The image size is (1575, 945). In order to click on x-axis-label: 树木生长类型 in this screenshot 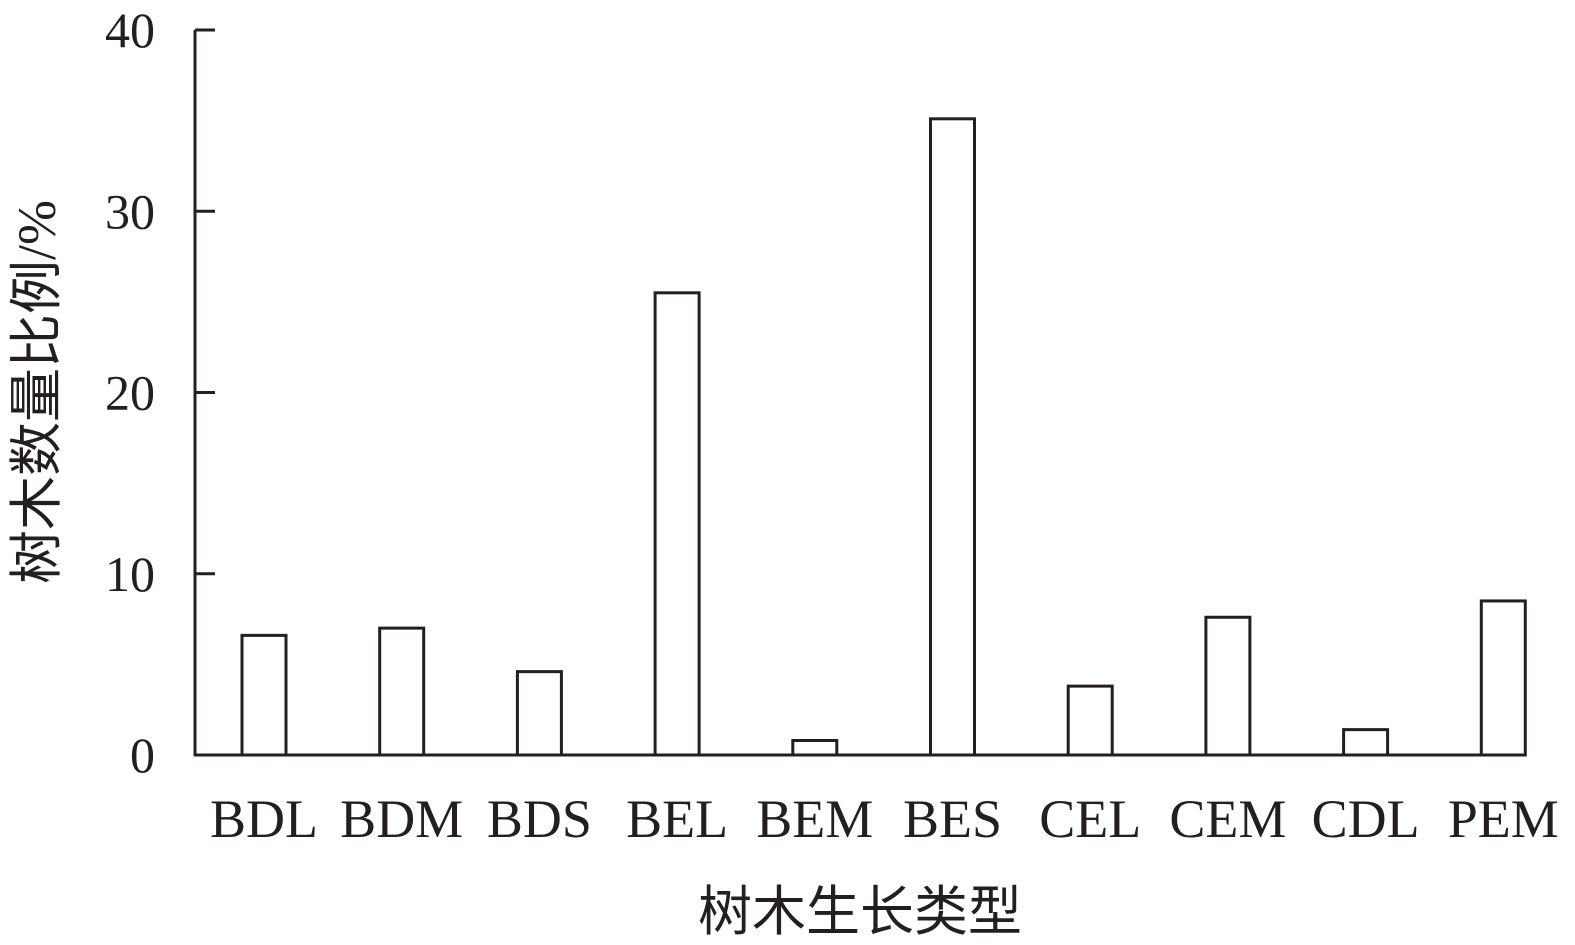, I will do `click(860, 912)`.